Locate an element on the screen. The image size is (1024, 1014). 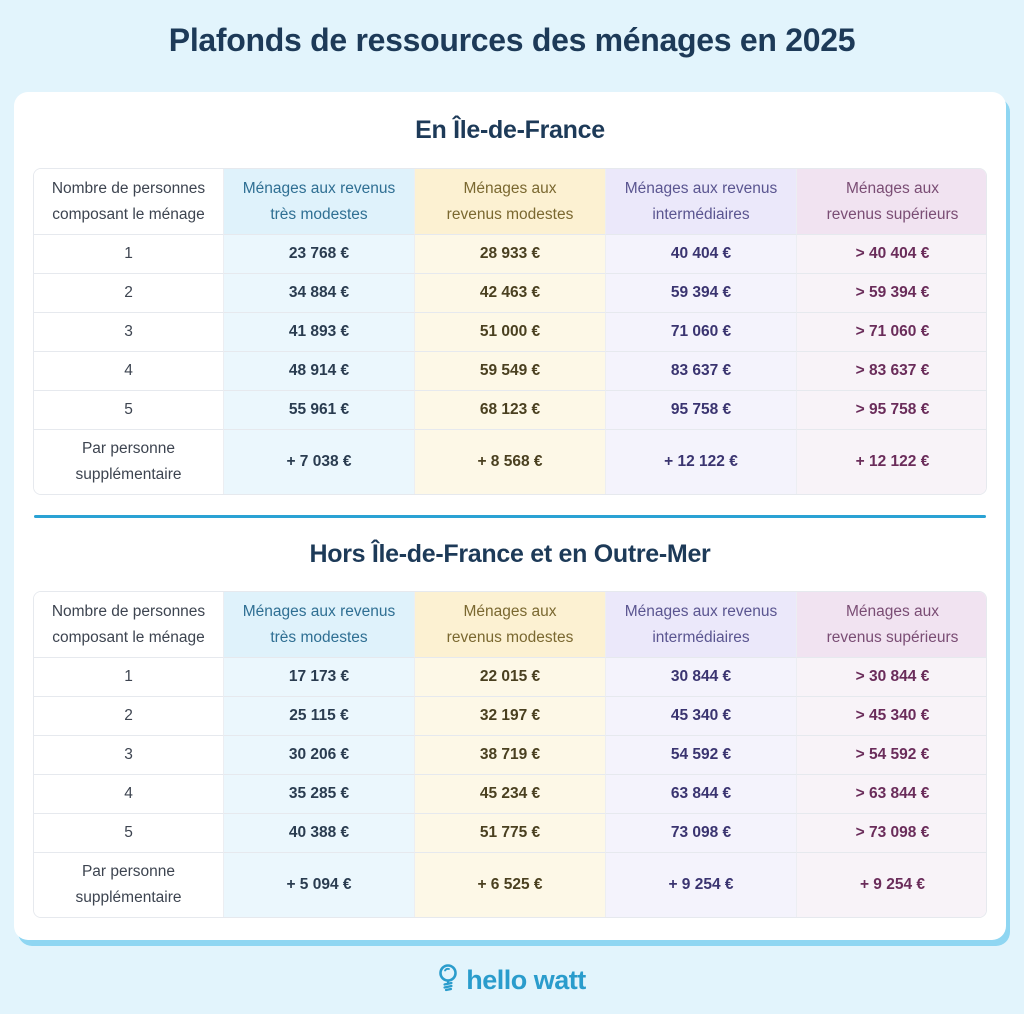
cell-value: 83 637 € is located at coordinates (701, 371).